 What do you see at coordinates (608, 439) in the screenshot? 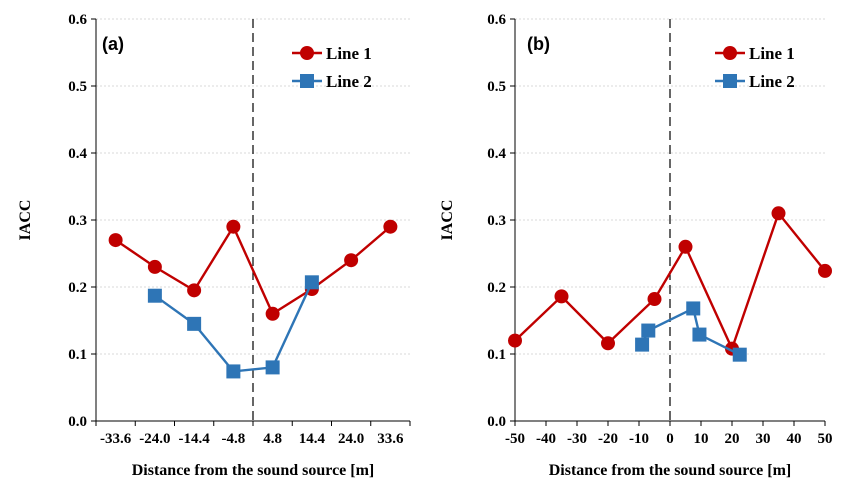
I see `x-tick-label: -20` at bounding box center [608, 439].